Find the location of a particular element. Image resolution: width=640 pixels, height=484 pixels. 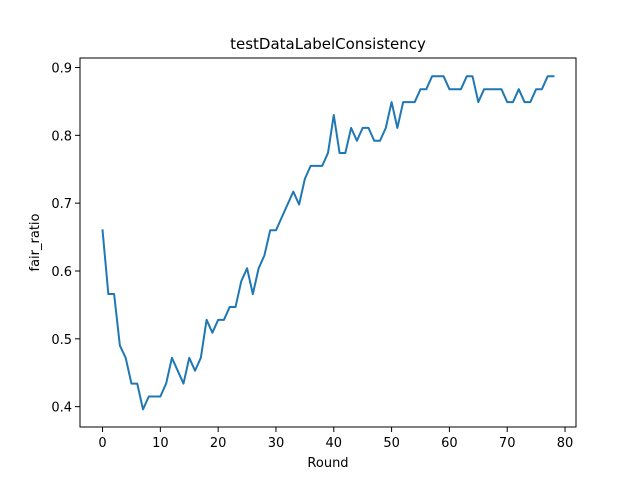

x-axis-label: Round is located at coordinates (327, 463).